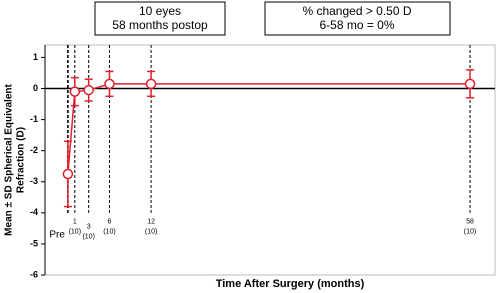  What do you see at coordinates (34, 150) in the screenshot?
I see `y-tick-label: -2` at bounding box center [34, 150].